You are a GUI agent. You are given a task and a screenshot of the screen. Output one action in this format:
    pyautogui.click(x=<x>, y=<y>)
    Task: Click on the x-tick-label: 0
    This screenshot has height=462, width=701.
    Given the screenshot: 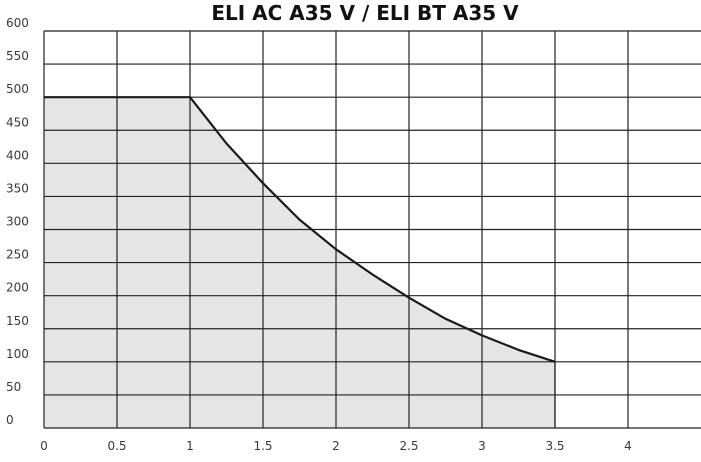 What is the action you would take?
    pyautogui.click(x=44, y=446)
    